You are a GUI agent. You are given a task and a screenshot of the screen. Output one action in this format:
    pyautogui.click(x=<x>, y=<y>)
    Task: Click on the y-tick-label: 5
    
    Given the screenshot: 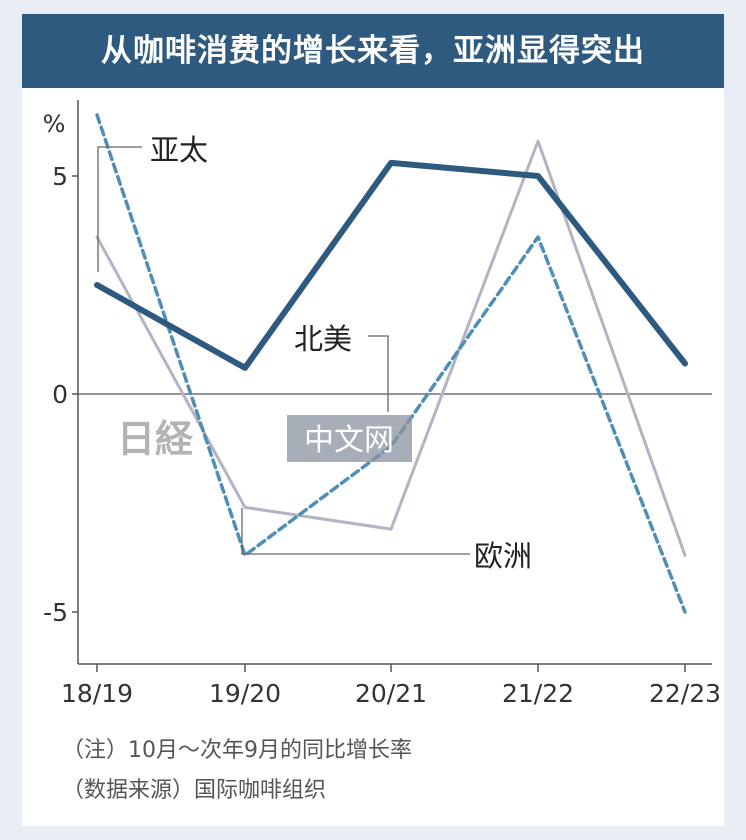 What is the action you would take?
    pyautogui.click(x=60, y=176)
    